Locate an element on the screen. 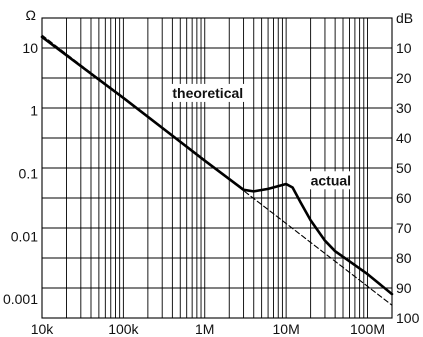  y-right-tick-label: 90 is located at coordinates (404, 288).